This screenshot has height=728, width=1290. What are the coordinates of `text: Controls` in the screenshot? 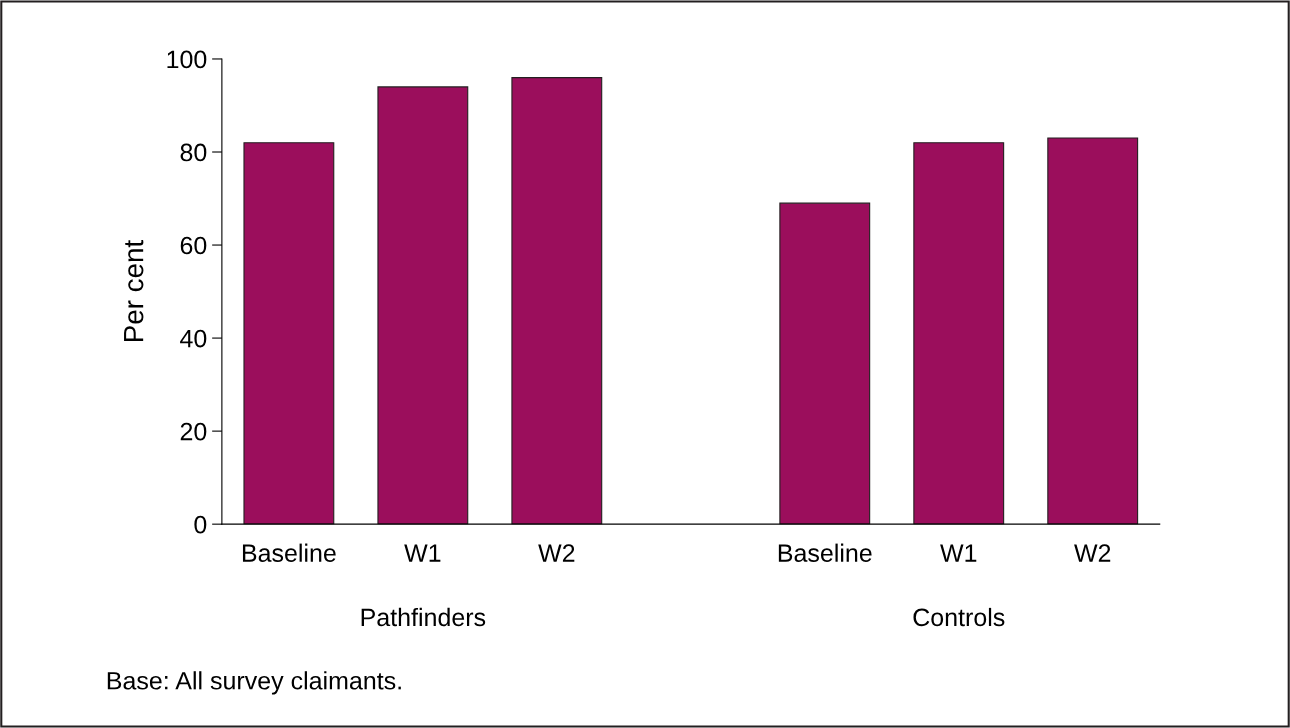 It's located at (959, 617).